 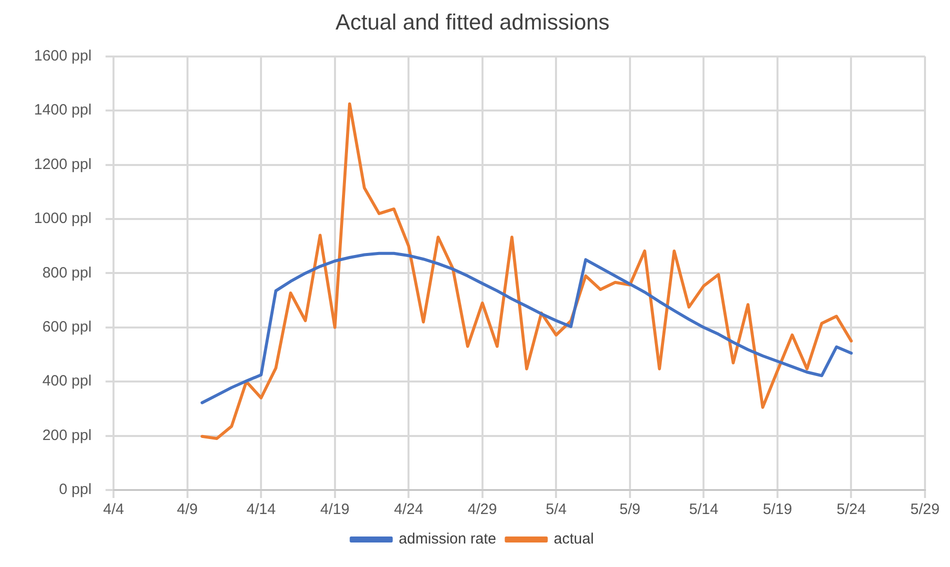 I want to click on x-tick-label: 4/29, so click(x=482, y=509).